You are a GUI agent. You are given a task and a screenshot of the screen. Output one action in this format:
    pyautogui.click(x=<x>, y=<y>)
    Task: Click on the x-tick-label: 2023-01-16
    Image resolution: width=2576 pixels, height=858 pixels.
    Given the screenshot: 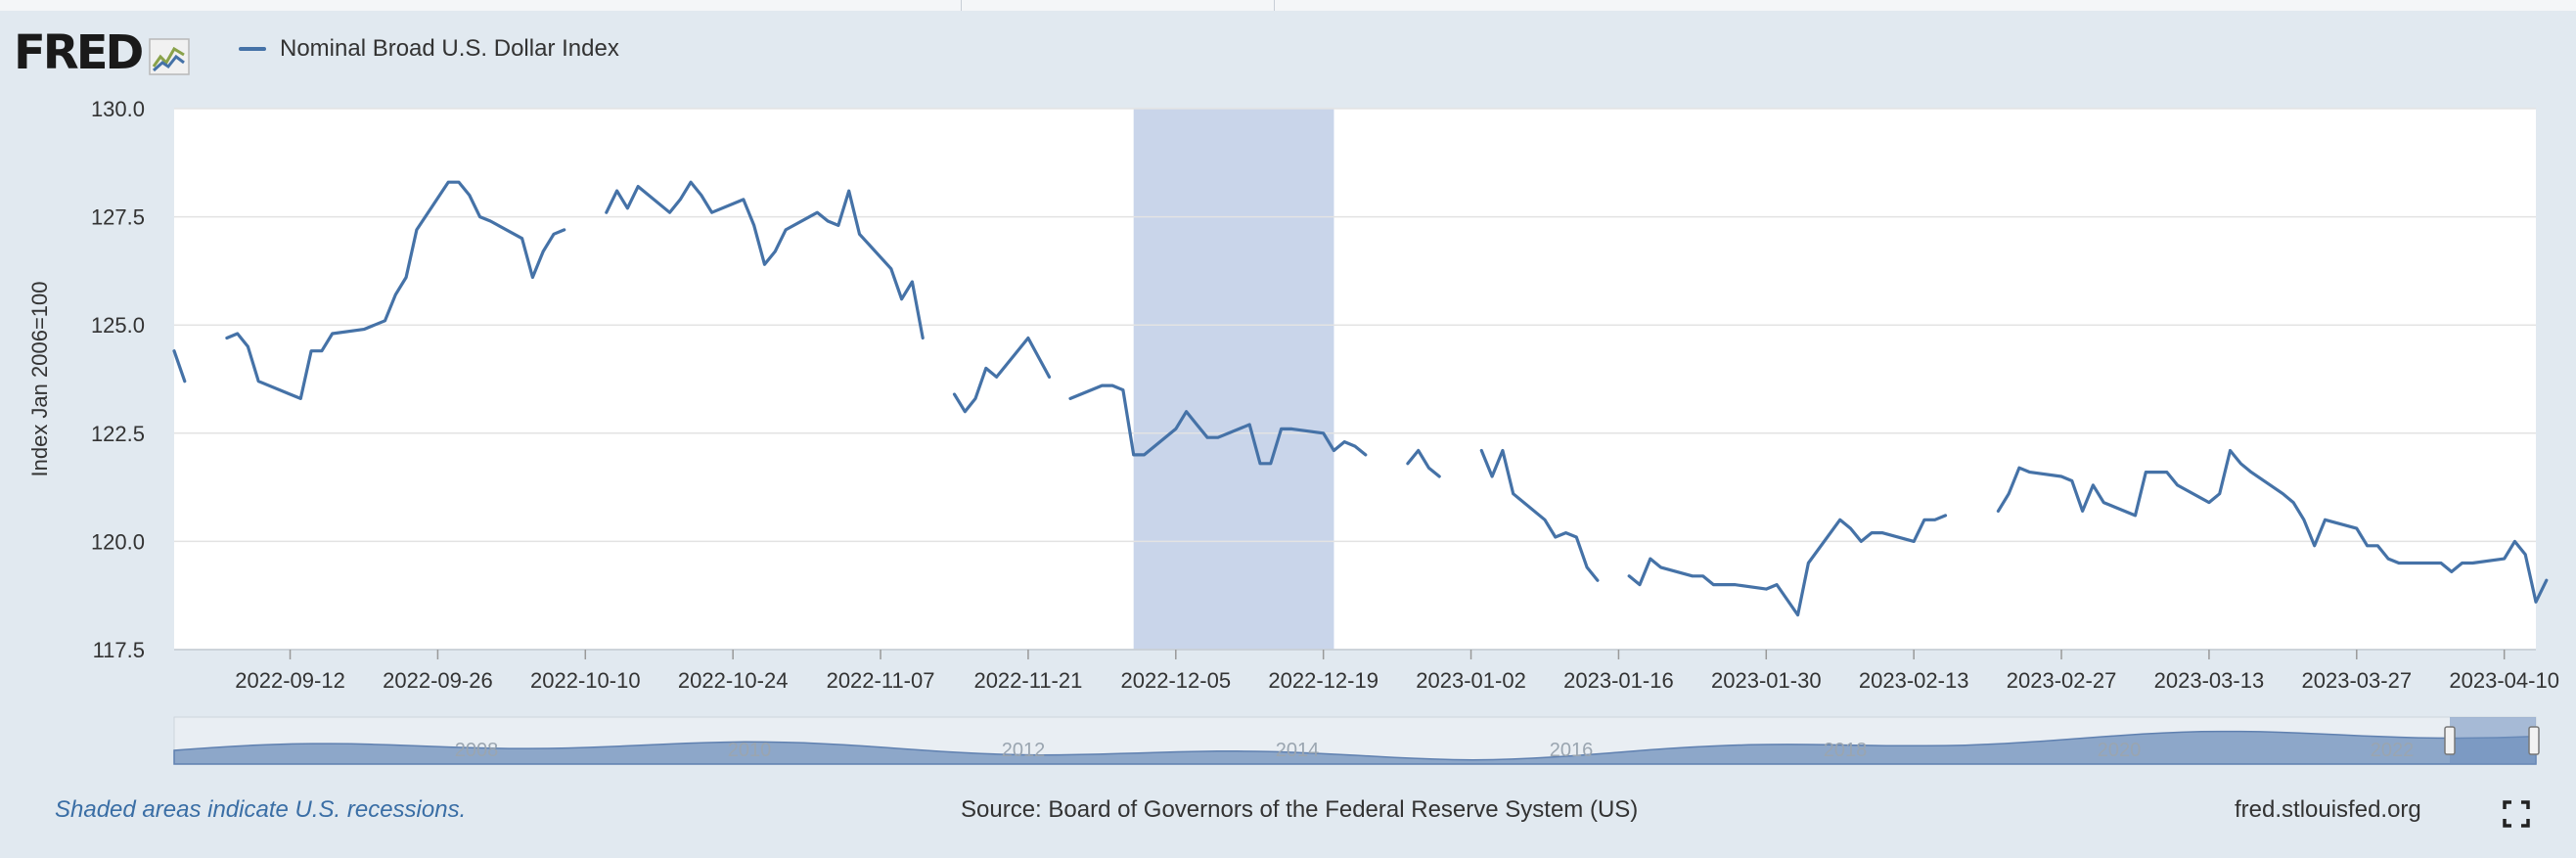 What is the action you would take?
    pyautogui.click(x=1618, y=680)
    